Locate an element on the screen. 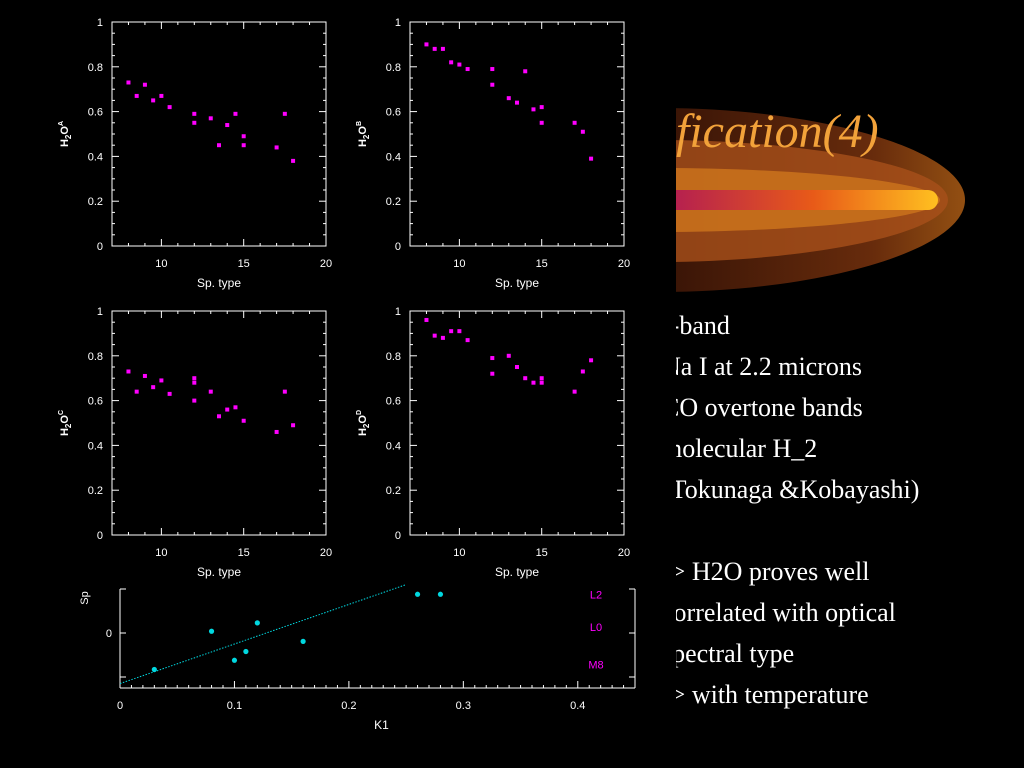  y-tick-label: 0.4 is located at coordinates (393, 446).